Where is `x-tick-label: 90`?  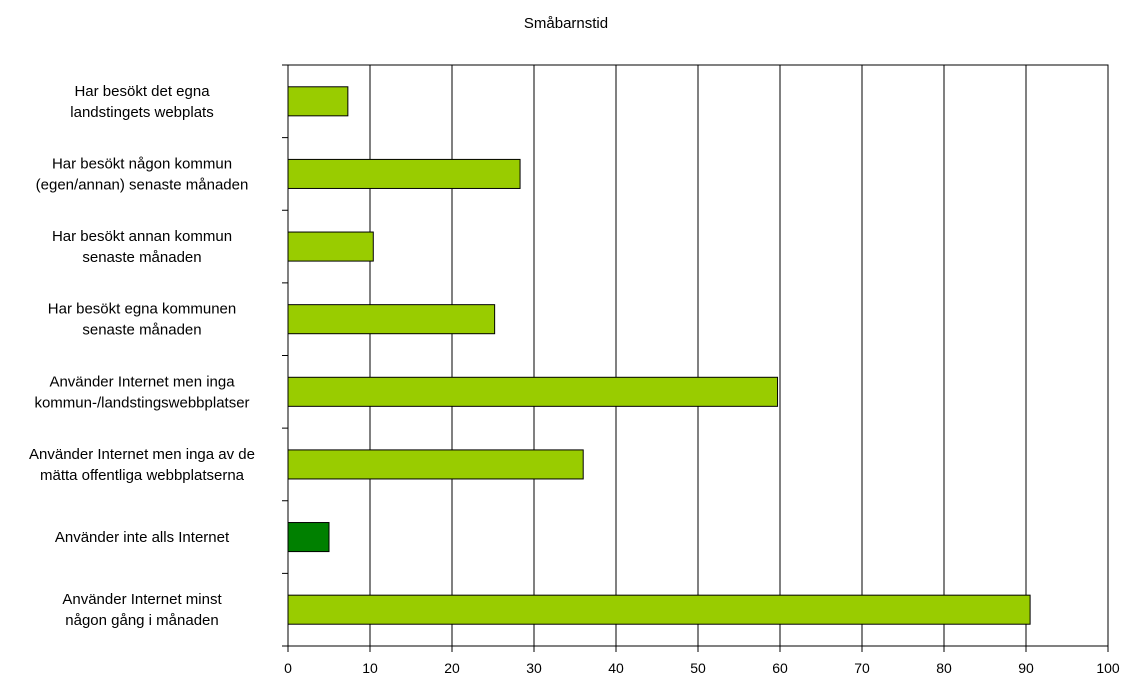
x-tick-label: 90 is located at coordinates (1026, 668).